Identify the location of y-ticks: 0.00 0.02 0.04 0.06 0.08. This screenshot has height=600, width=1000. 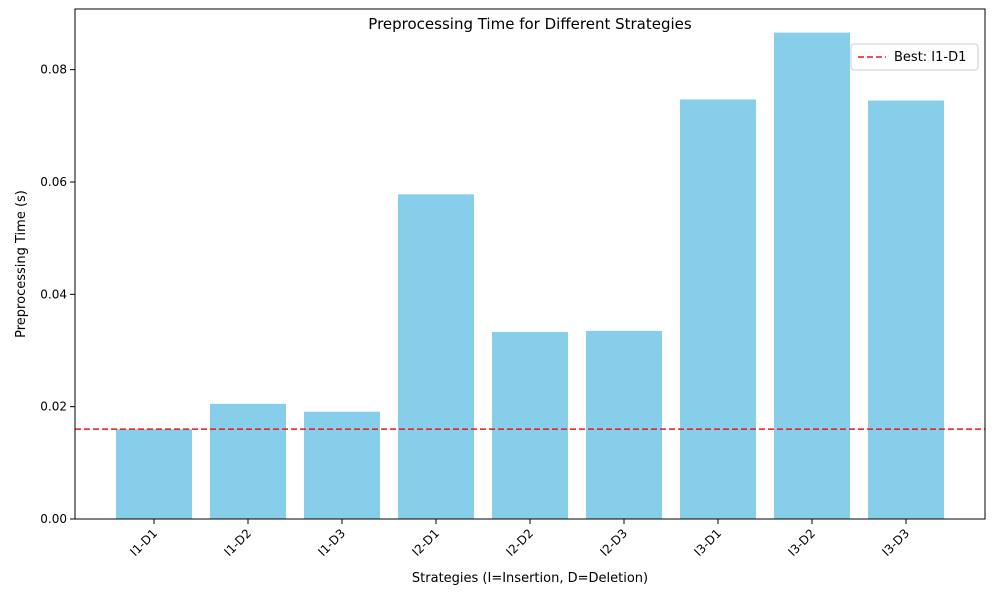
(57, 294).